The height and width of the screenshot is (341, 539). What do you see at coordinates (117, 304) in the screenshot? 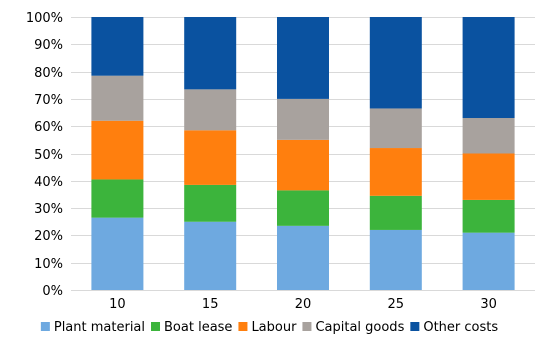
I see `x-tick-label: 10` at bounding box center [117, 304].